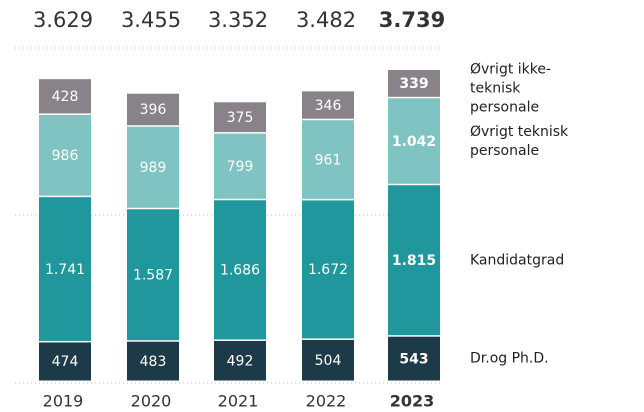 The image size is (644, 412). Describe the element at coordinates (412, 20) in the screenshot. I see `total-label: 3.739` at that location.